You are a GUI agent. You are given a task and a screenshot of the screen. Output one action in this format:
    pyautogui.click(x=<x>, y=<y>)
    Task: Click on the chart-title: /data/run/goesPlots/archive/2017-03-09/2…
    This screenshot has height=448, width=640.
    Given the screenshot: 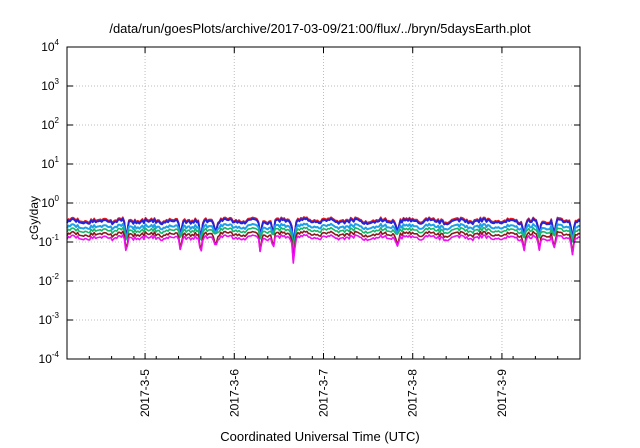 What is the action you would take?
    pyautogui.click(x=320, y=28)
    